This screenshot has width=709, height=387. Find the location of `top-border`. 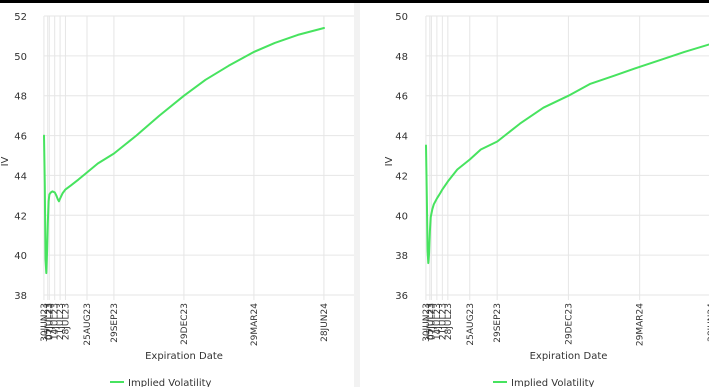

top-border is located at coordinates (354, 1).